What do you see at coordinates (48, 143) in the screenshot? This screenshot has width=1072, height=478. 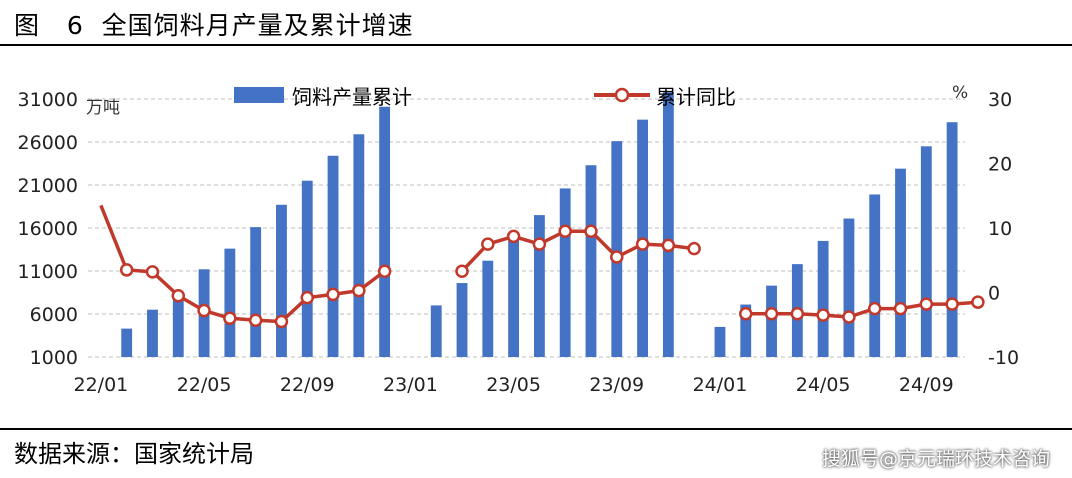 I see `y-left-tick-label: 26000` at bounding box center [48, 143].